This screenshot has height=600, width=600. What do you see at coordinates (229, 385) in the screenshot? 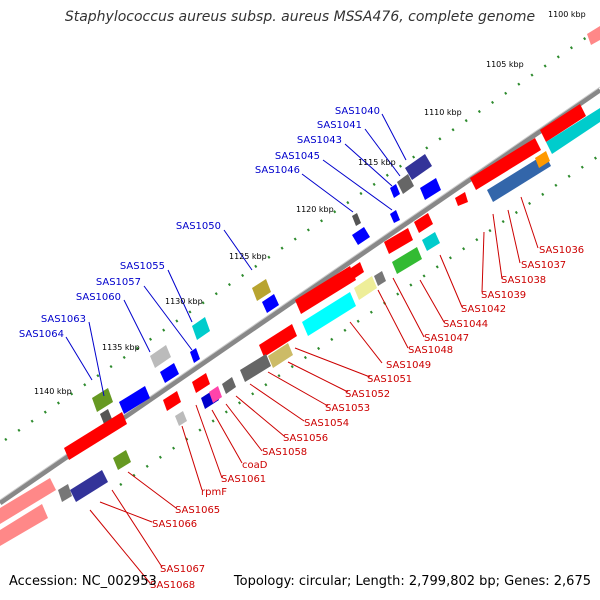
I see `gene-sas1058` at bounding box center [229, 385].